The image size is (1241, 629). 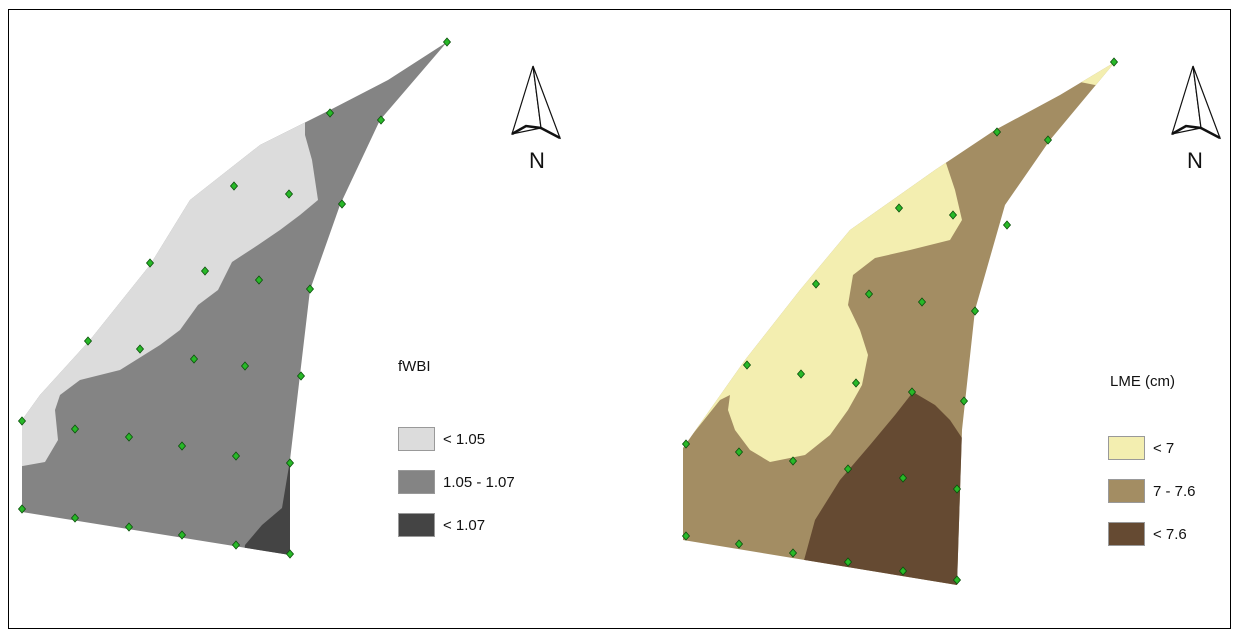 What do you see at coordinates (1082, 73) in the screenshot?
I see `lme-zone-low` at bounding box center [1082, 73].